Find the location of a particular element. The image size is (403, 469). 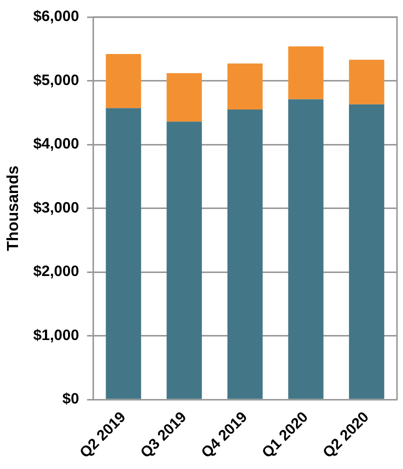

y-tick-label: $1,000 is located at coordinates (56, 335).